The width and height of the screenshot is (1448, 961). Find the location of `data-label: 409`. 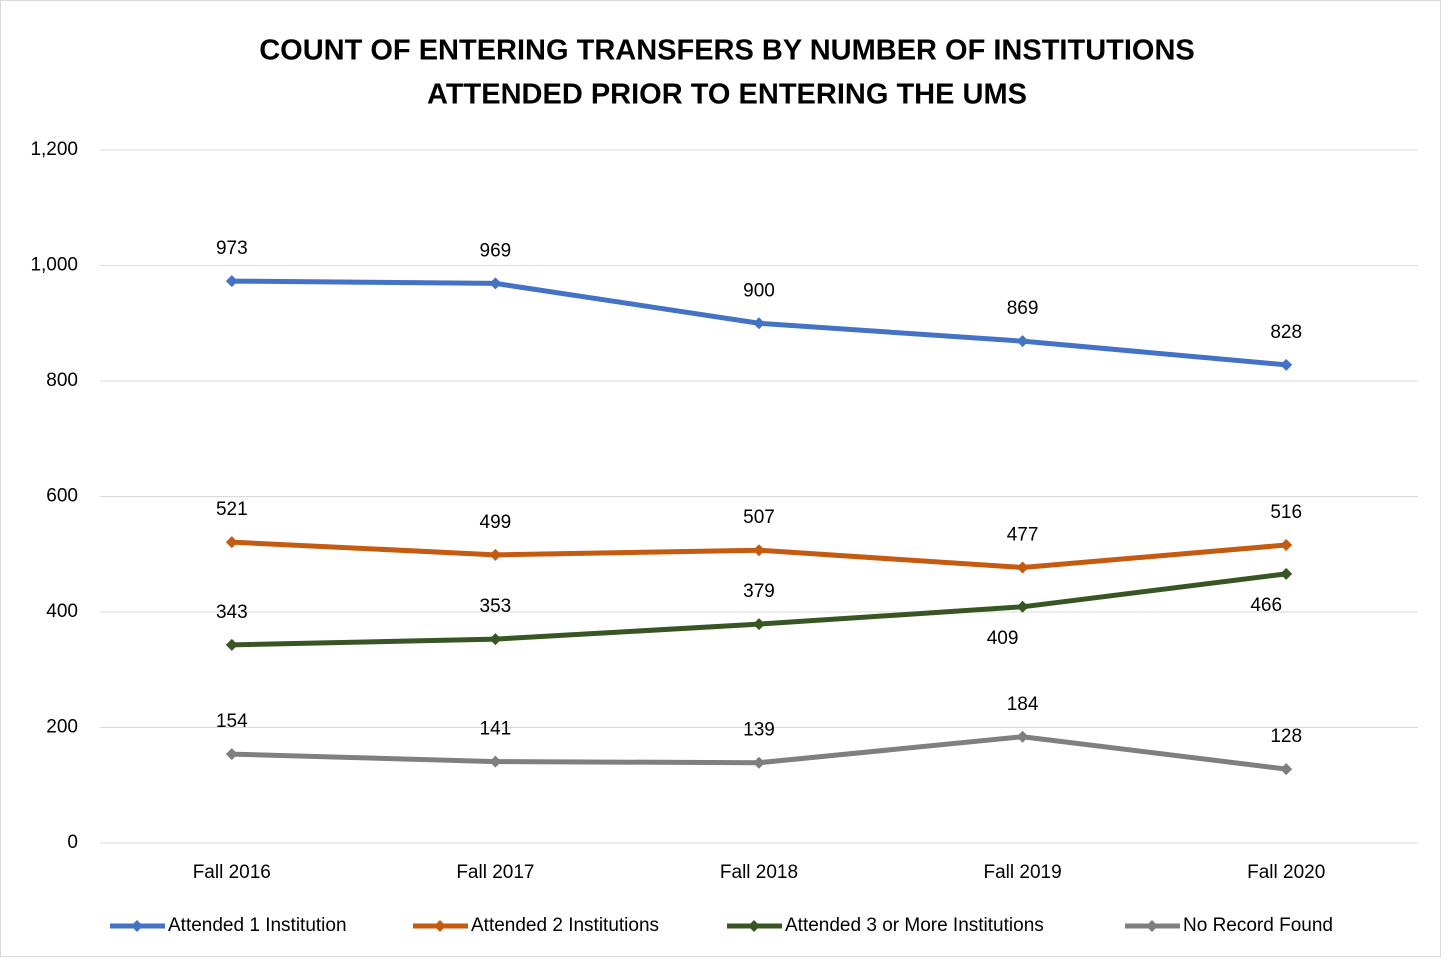

data-label: 409 is located at coordinates (1003, 638).